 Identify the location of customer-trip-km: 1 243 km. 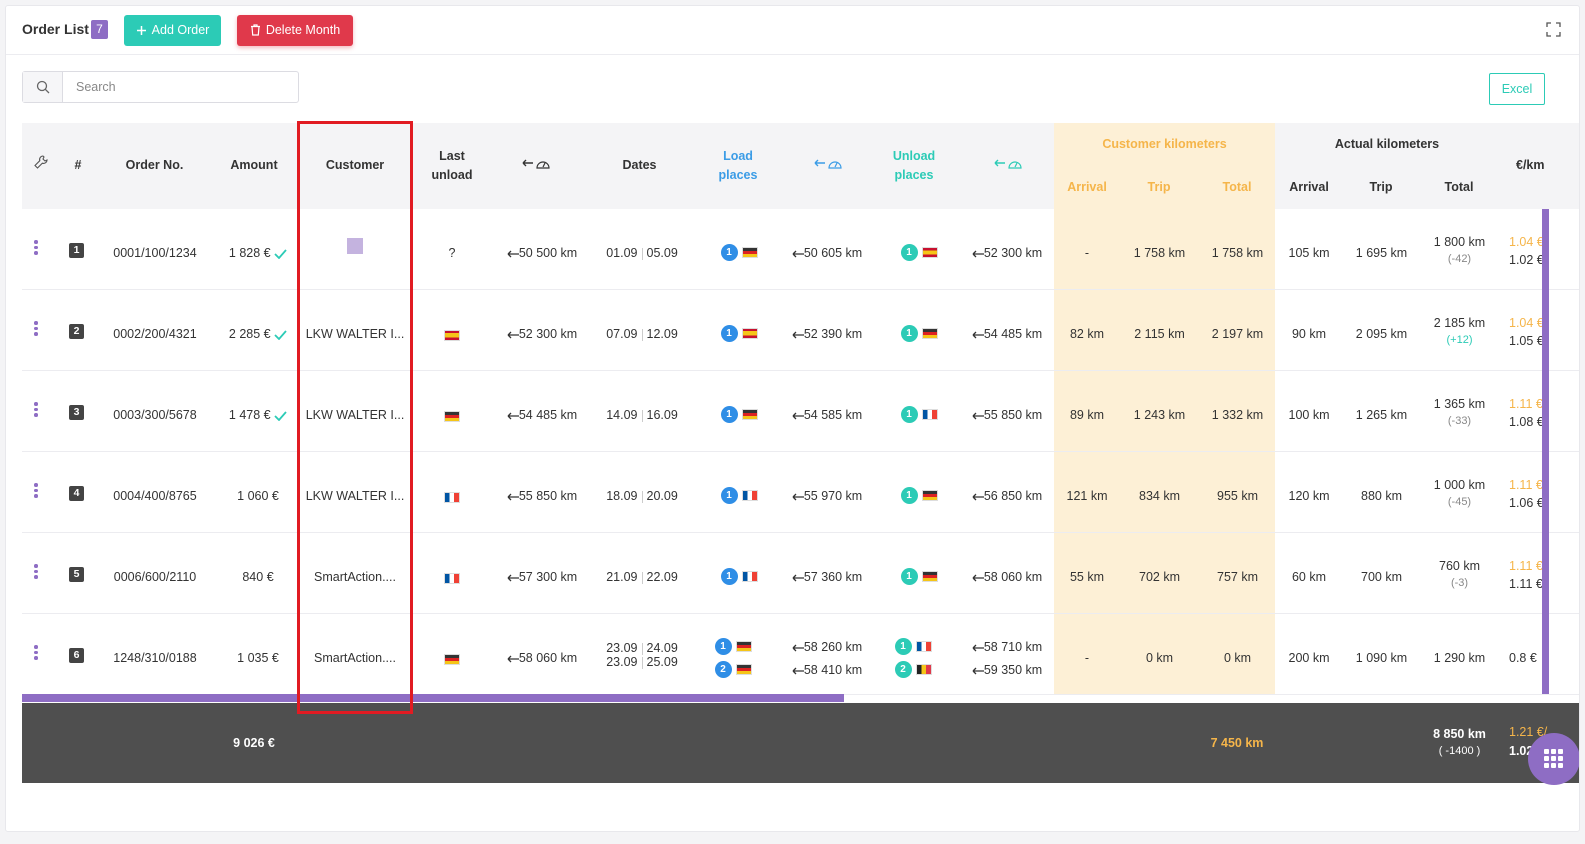
(1159, 415).